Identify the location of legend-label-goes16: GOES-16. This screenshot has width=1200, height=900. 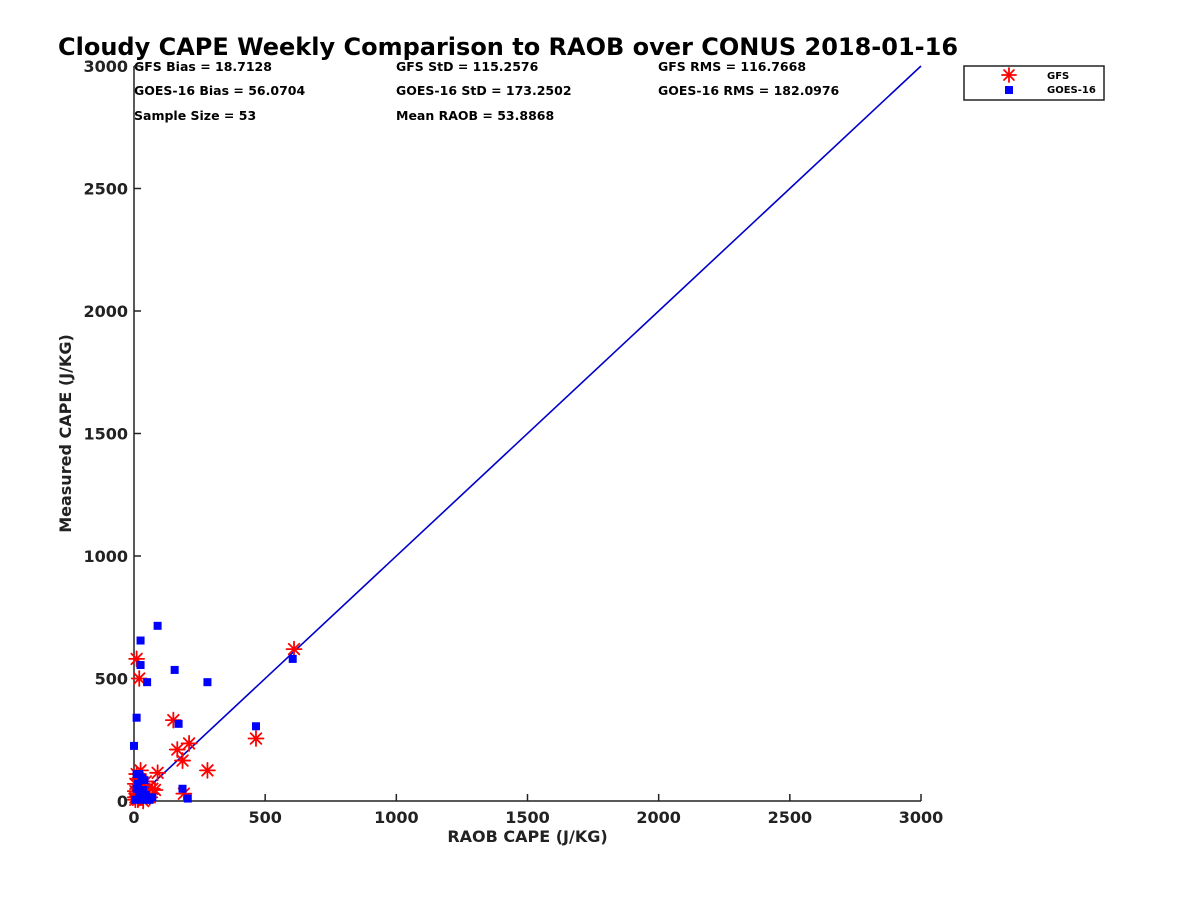
(1071, 90).